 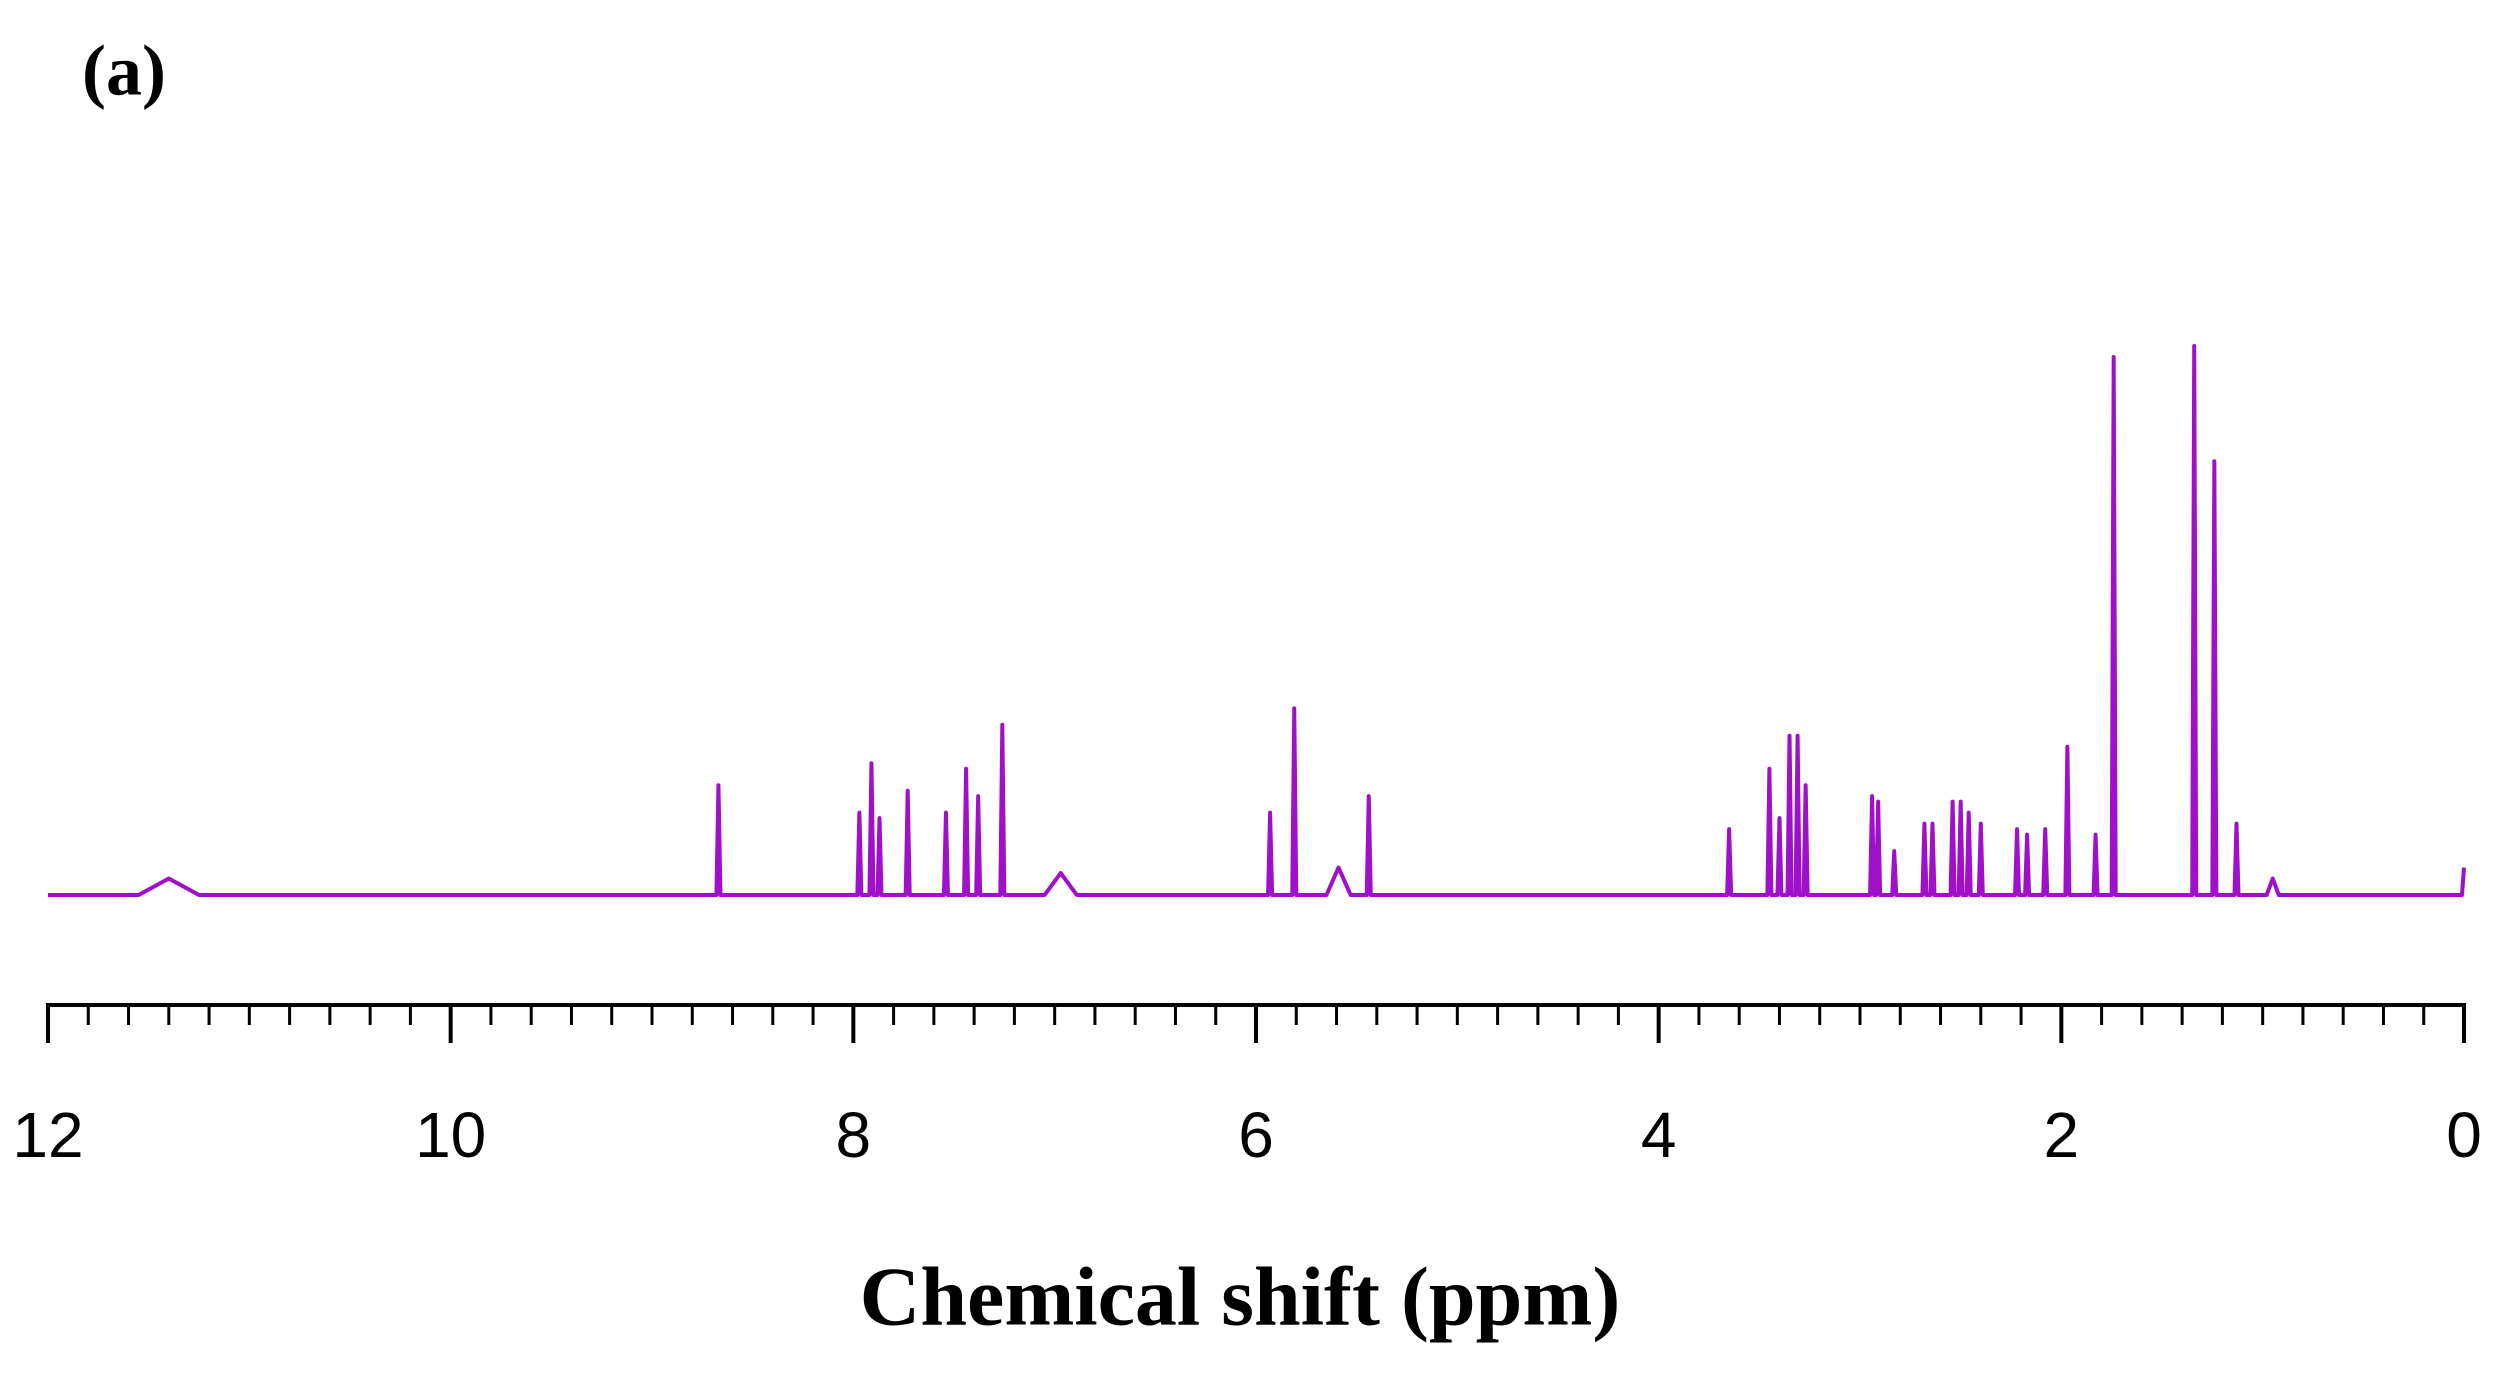 I want to click on x-tick-label: 0, so click(x=2464, y=1135).